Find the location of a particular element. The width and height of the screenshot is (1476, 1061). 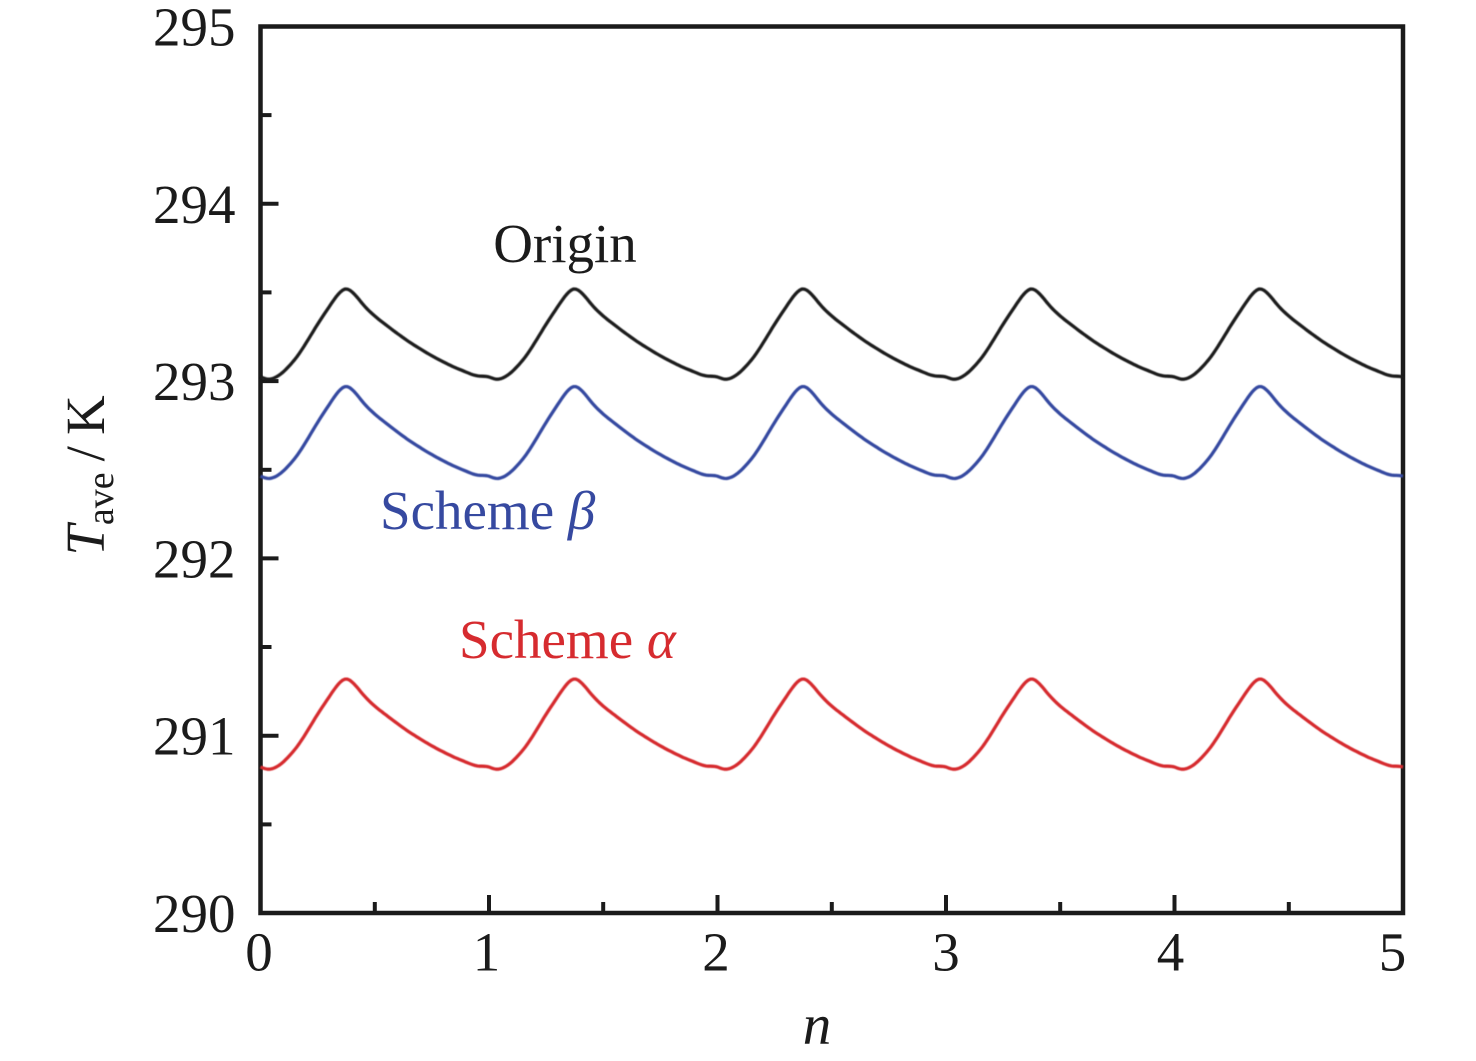

svg-text: 295 is located at coordinates (194, 29).